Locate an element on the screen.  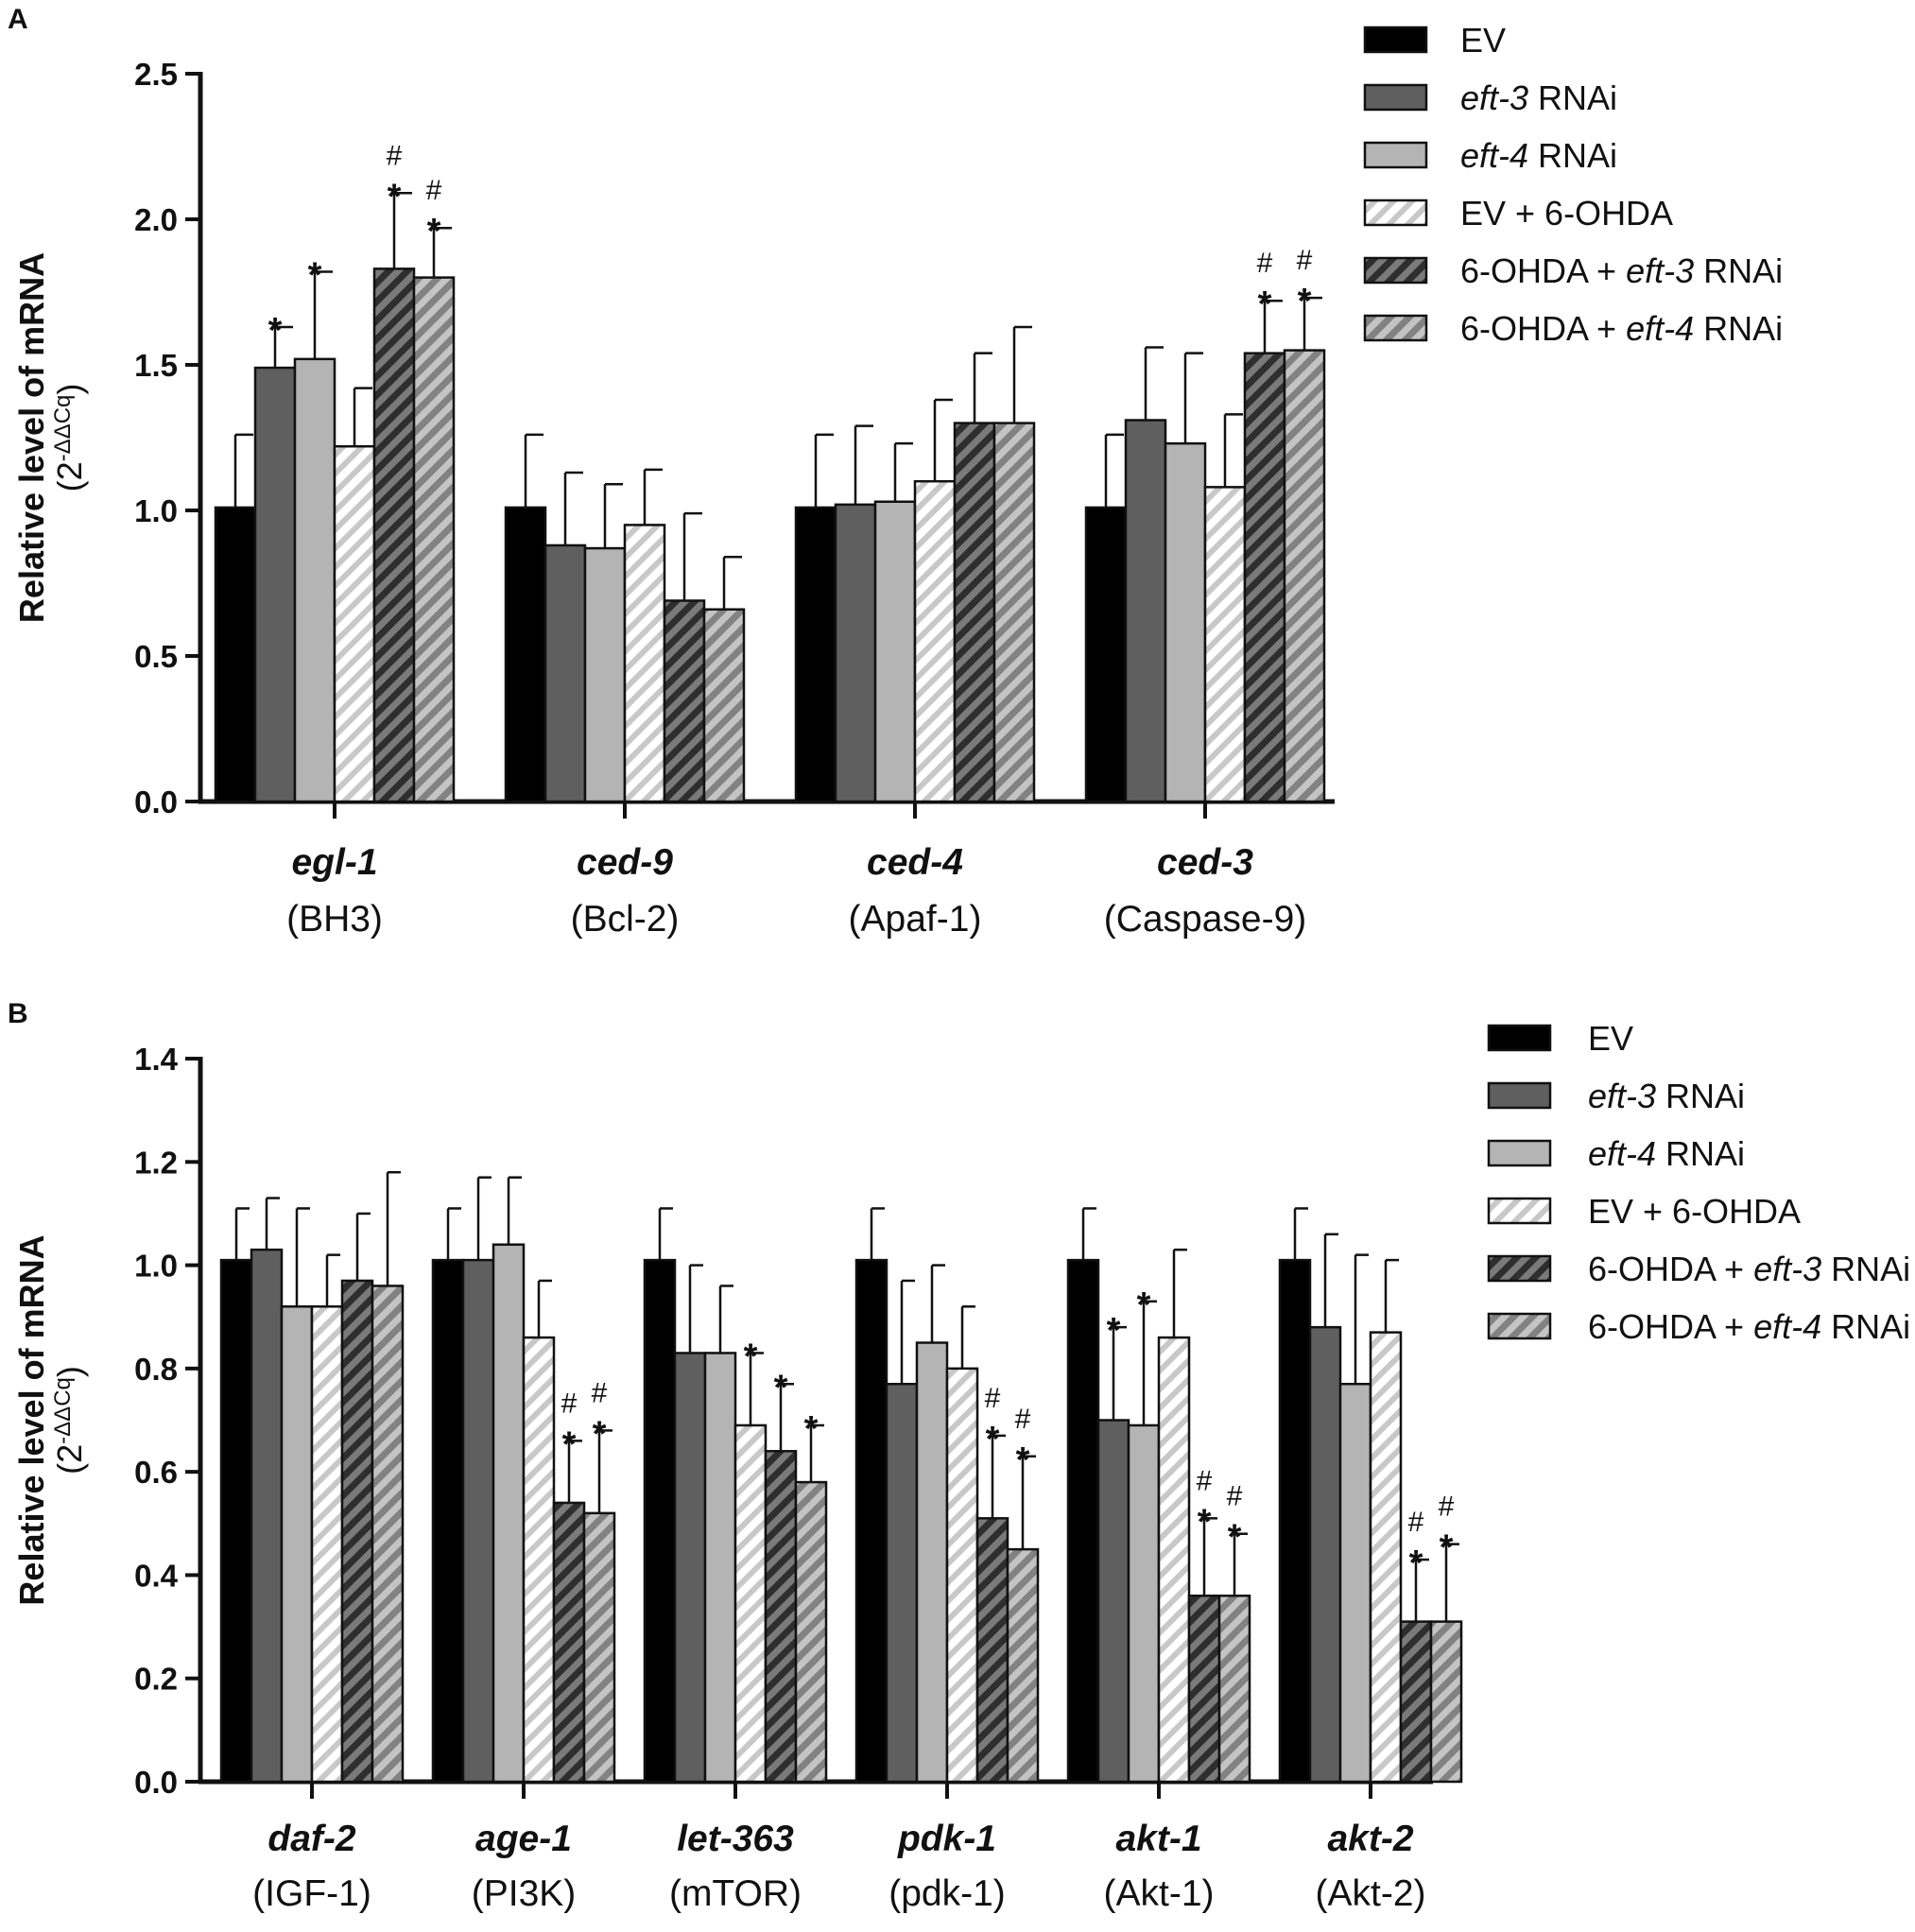
category-gene-let-363: let-363 is located at coordinates (735, 1839).